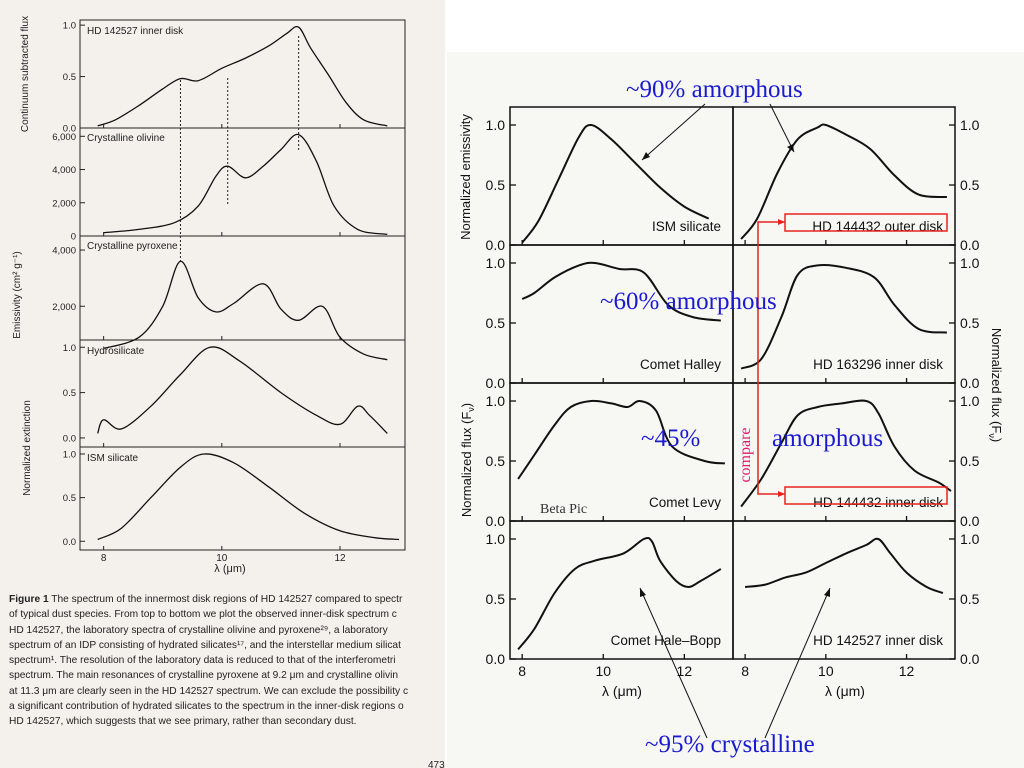 This screenshot has height=768, width=1024. Describe the element at coordinates (522, 671) in the screenshot. I see `right-xtick-label-8: 8` at that location.